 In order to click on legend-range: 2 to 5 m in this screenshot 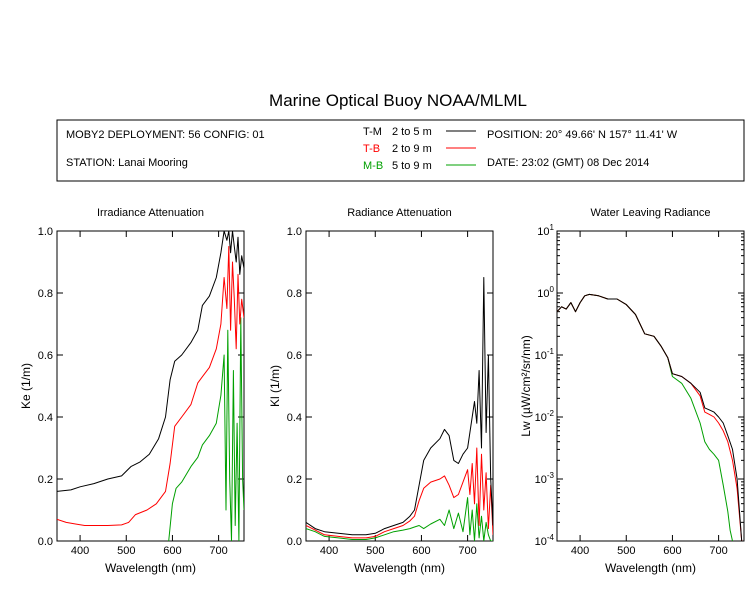, I will do `click(412, 132)`.